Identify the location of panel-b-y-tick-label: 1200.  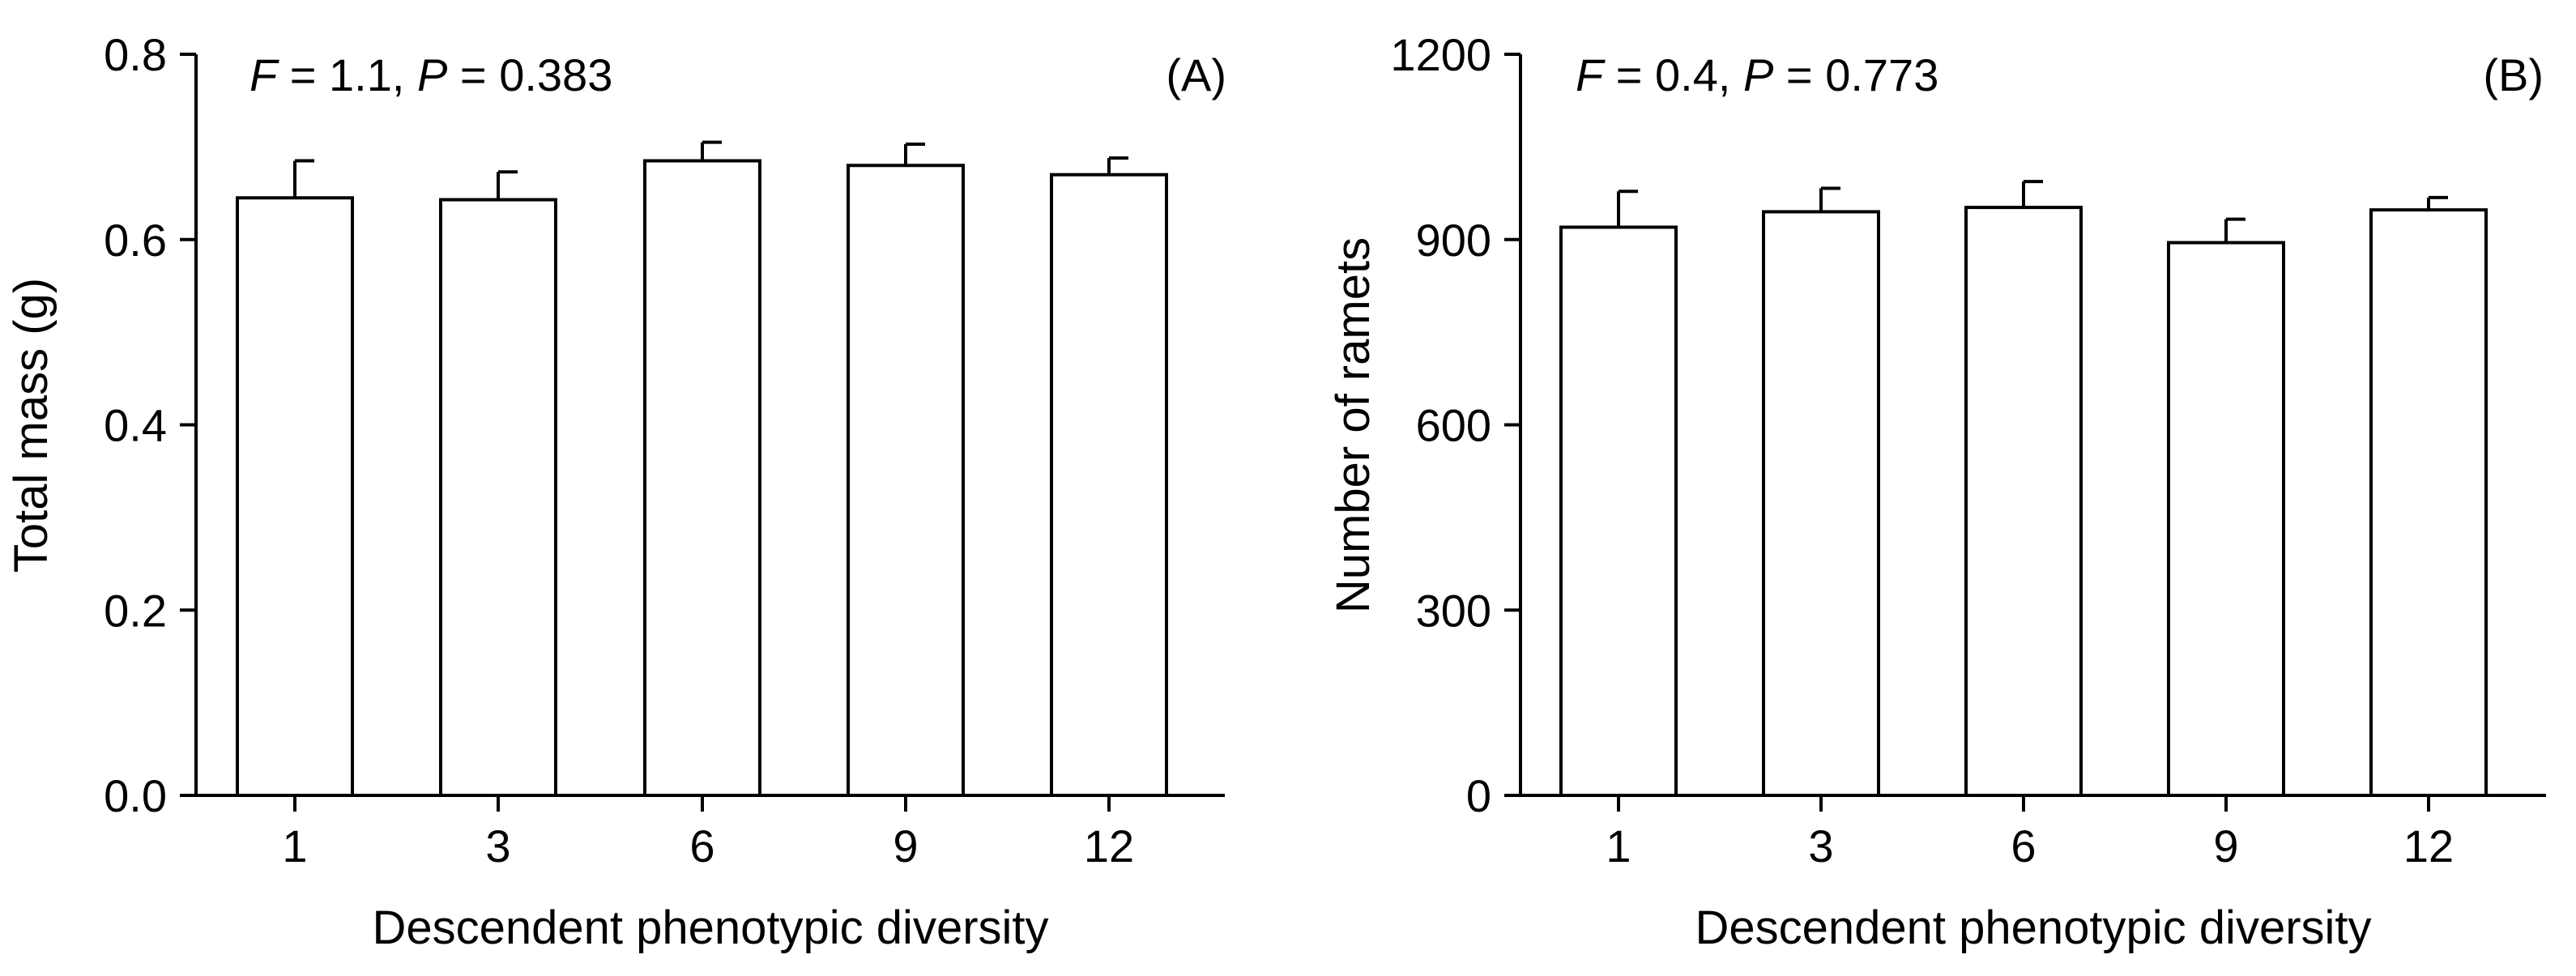
(1441, 54).